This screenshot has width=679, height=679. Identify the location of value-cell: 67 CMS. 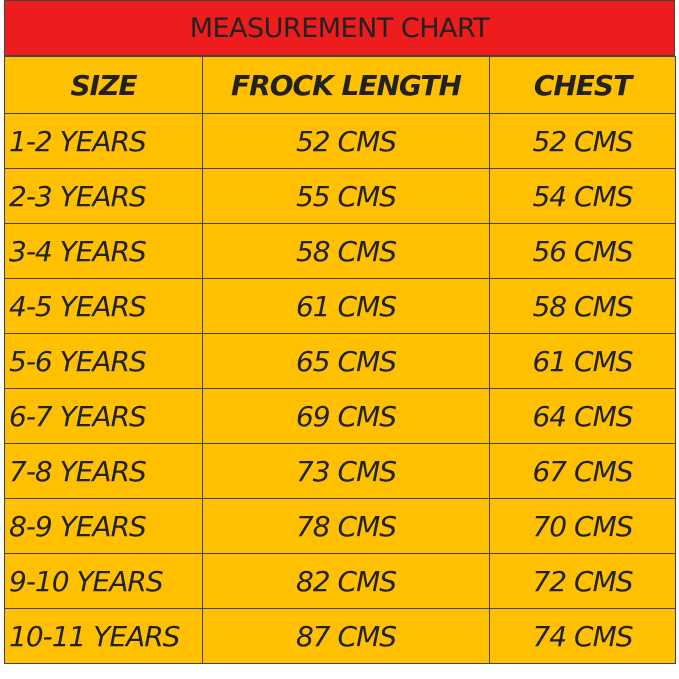
(582, 471).